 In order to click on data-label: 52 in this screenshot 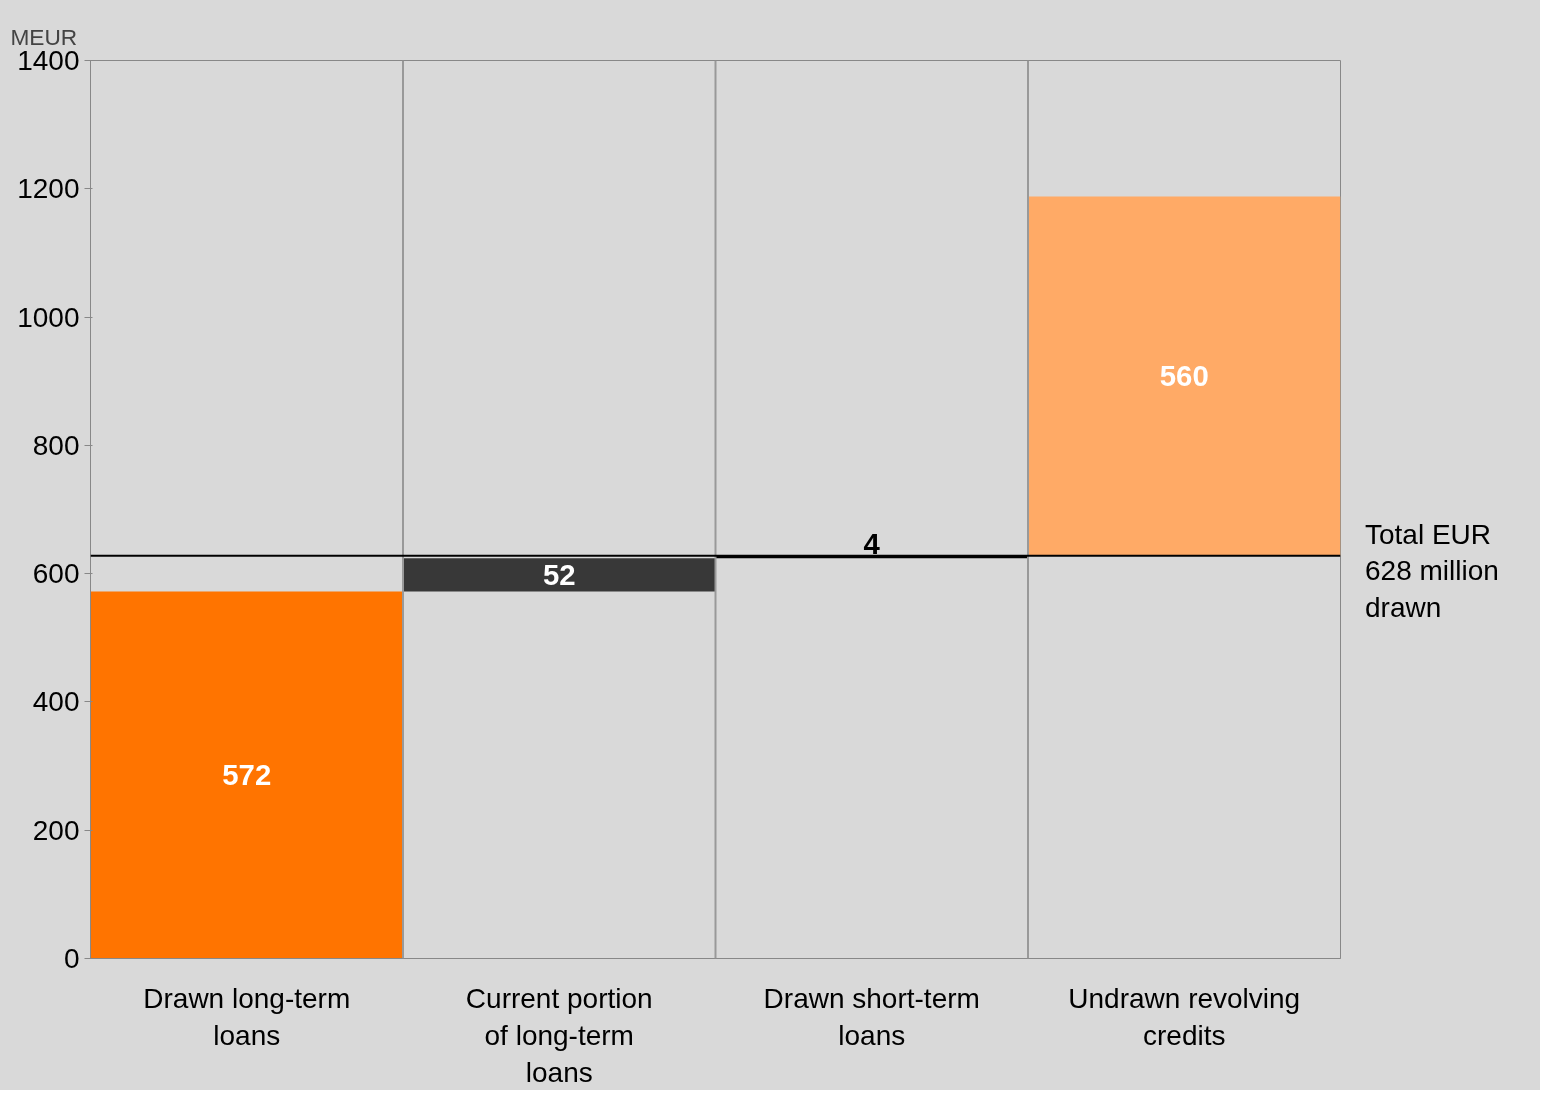, I will do `click(559, 574)`.